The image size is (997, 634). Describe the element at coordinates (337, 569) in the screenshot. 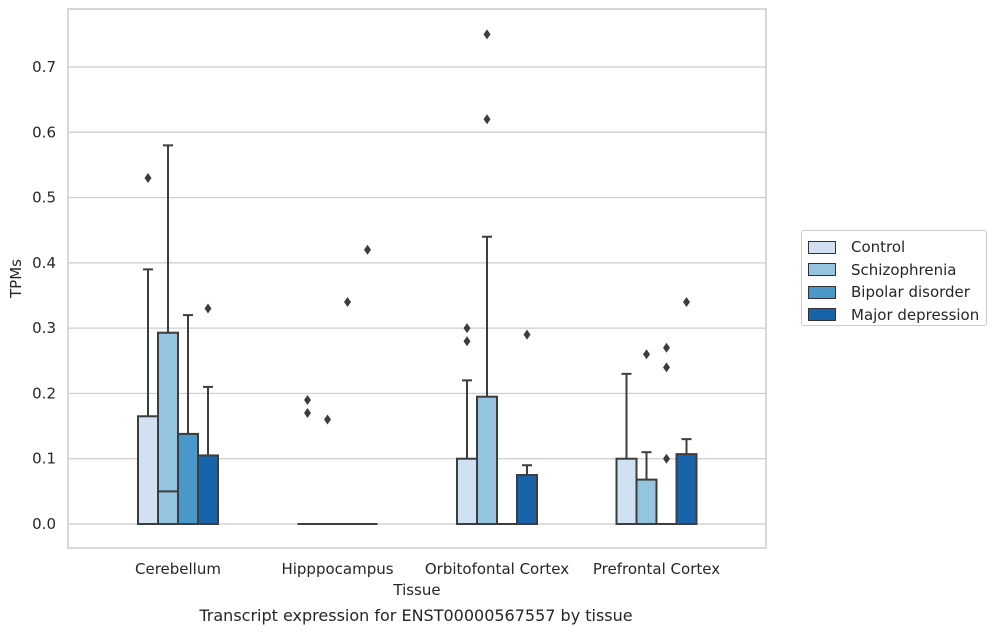

I see `x-tick-label: Hipppocampus` at that location.